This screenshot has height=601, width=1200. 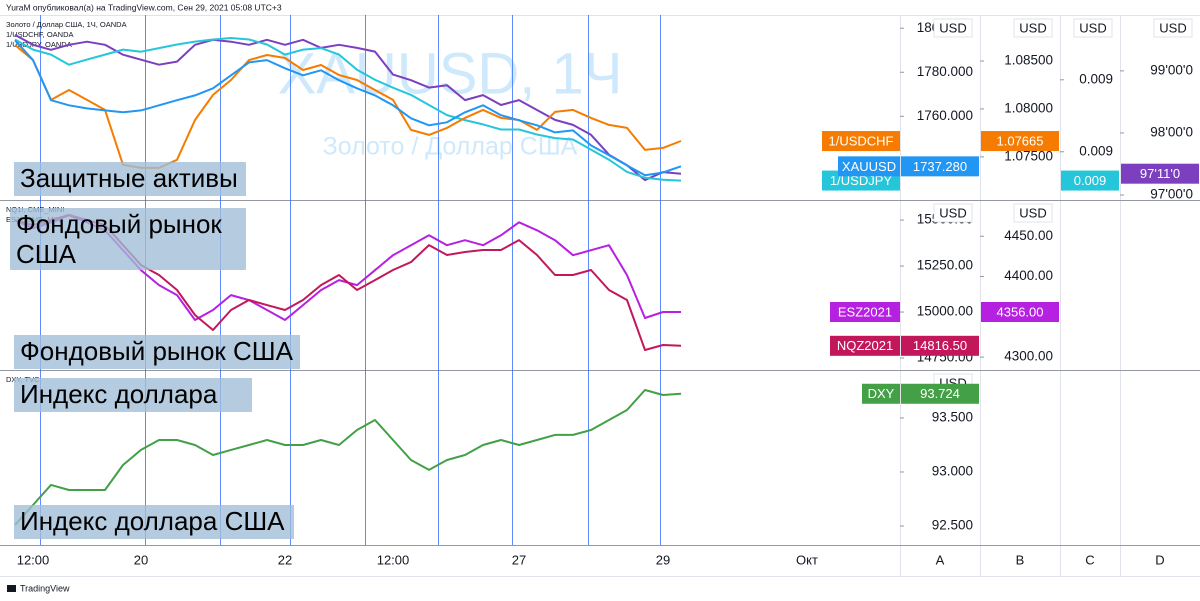 I want to click on y-tick-label: 97'00'0, so click(x=1171, y=194).